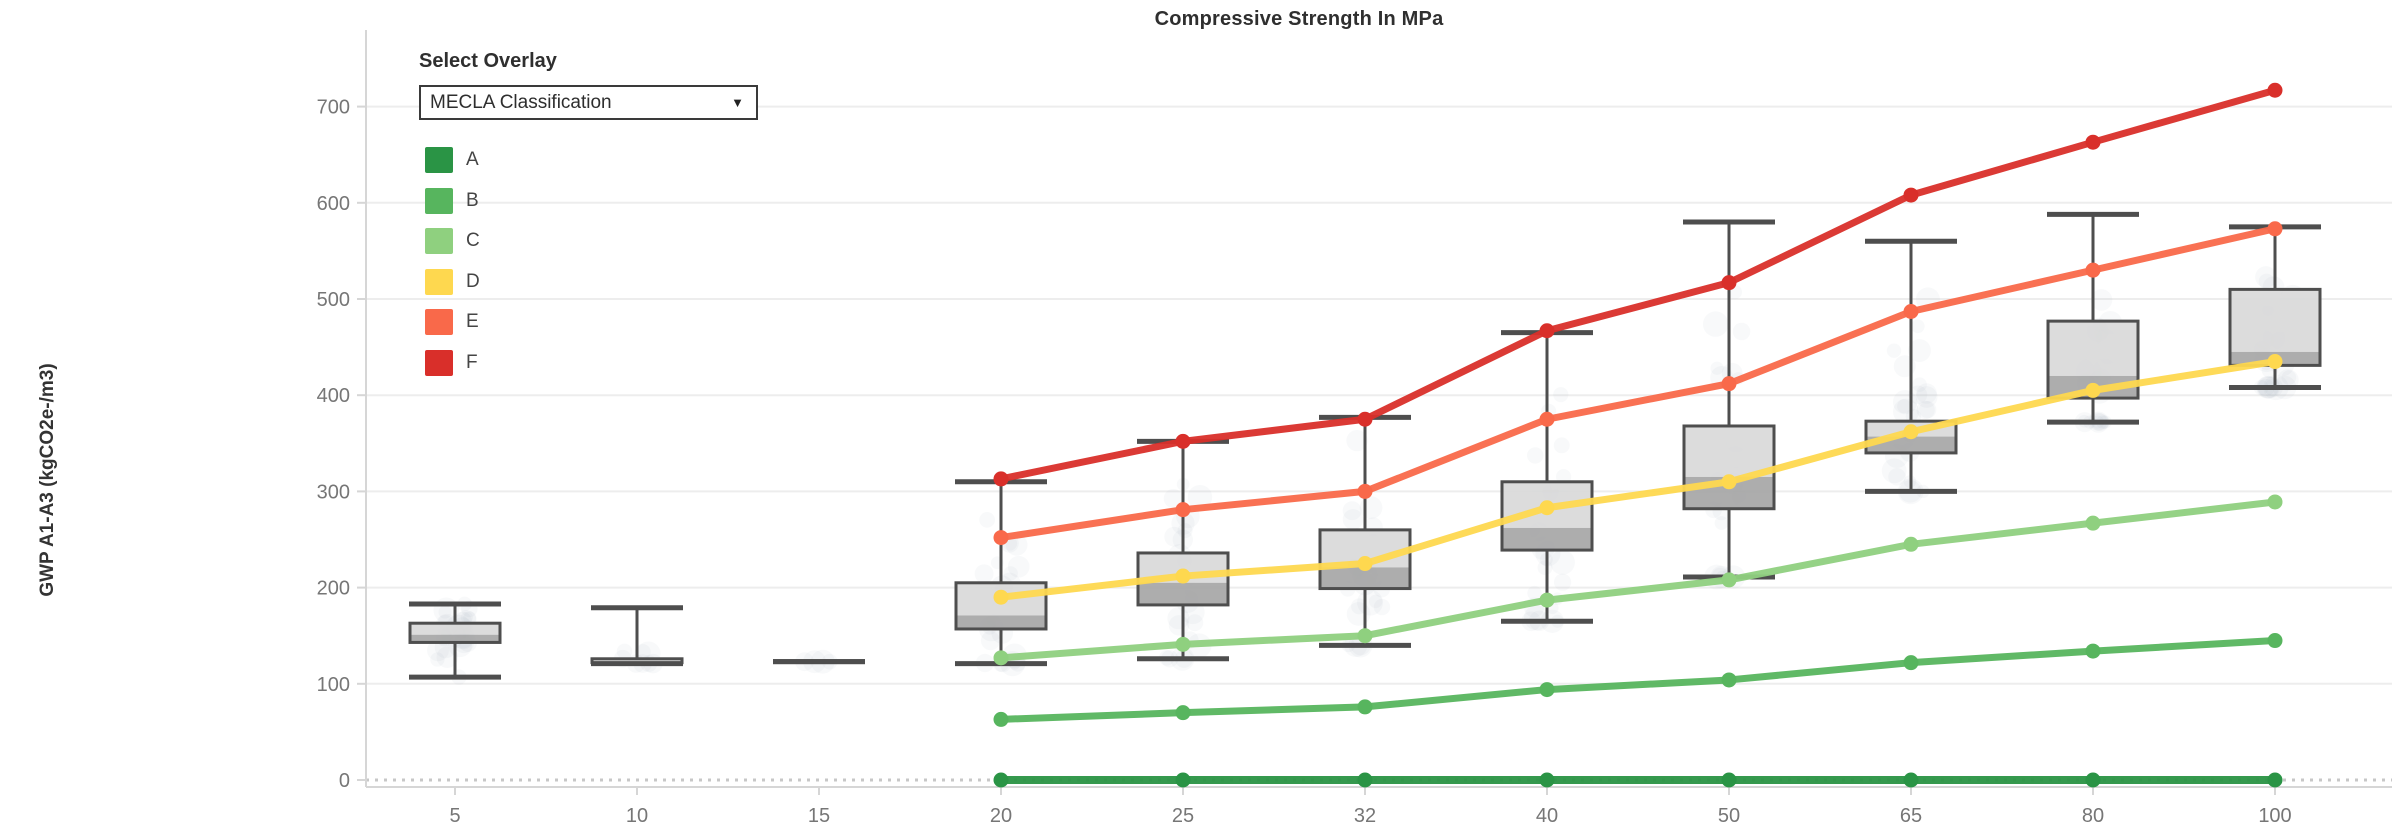 The height and width of the screenshot is (838, 2392). Describe the element at coordinates (333, 685) in the screenshot. I see `y-tick-label-100: 100` at that location.